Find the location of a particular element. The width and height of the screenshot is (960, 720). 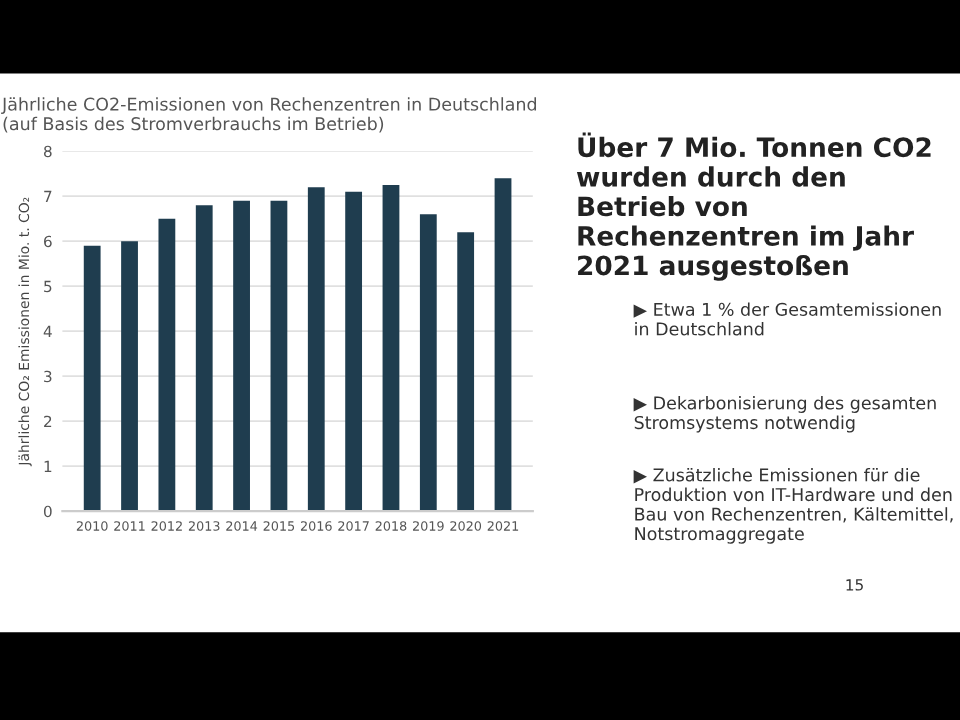

text: ▶ Dekarbonisierung des gesamten Stromsystems notwendig is located at coordinates (784, 414).